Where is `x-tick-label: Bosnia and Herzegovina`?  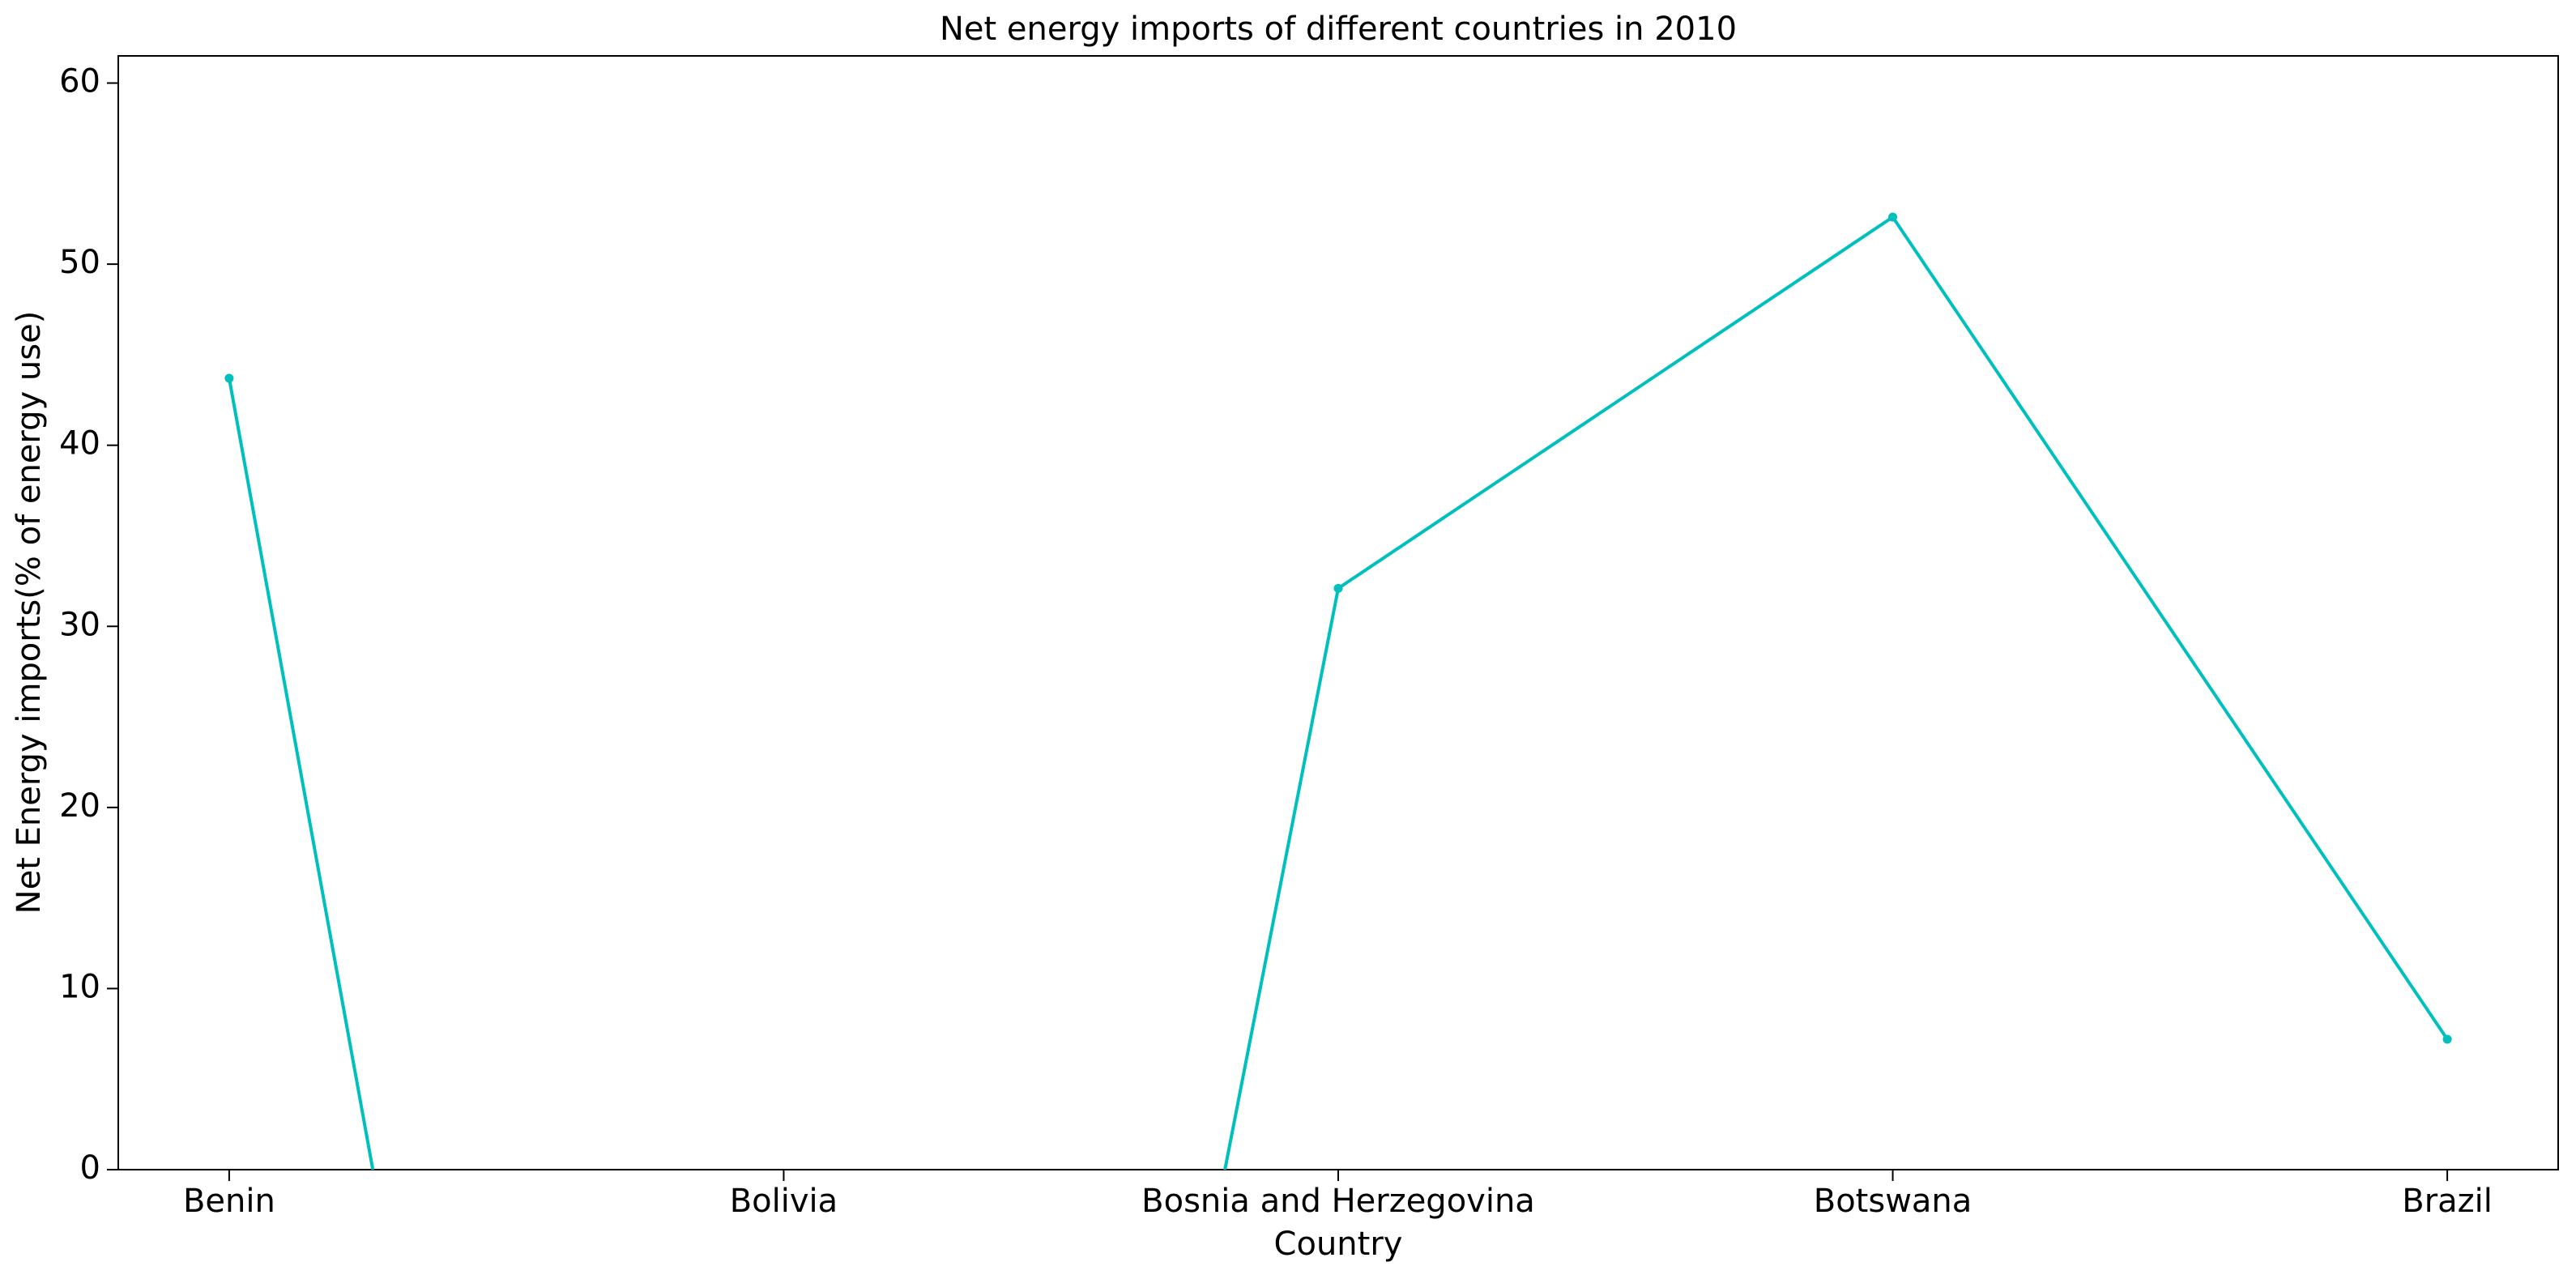 x-tick-label: Bosnia and Herzegovina is located at coordinates (1338, 1201).